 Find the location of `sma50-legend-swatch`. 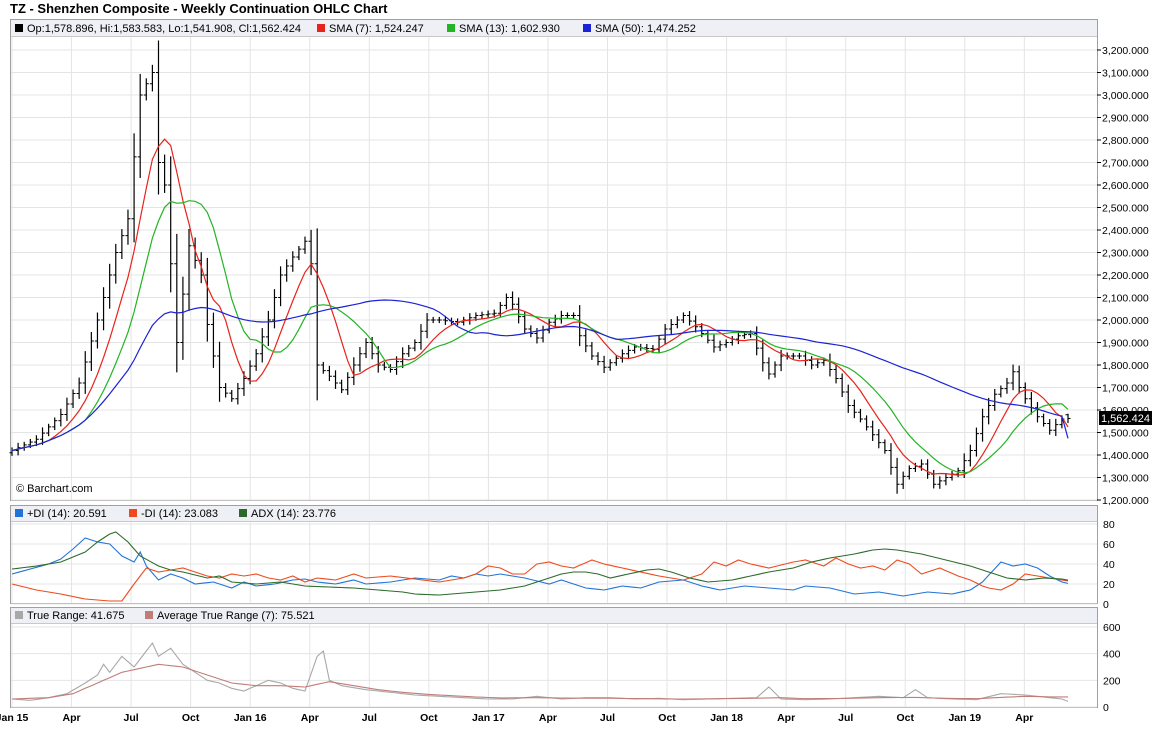

sma50-legend-swatch is located at coordinates (587, 28).